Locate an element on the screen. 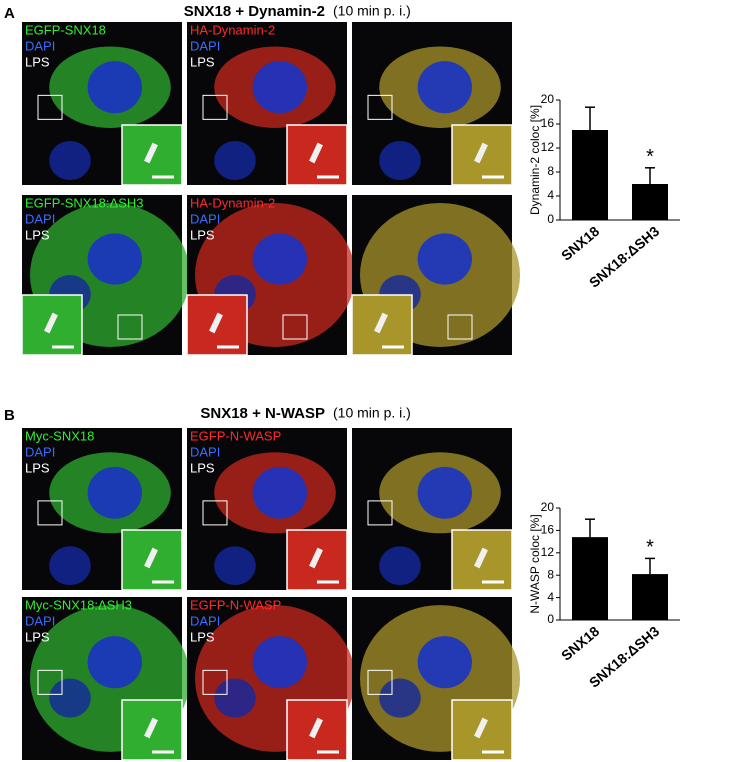  y-axis-label: N-WASP coloc [%] is located at coordinates (535, 563).